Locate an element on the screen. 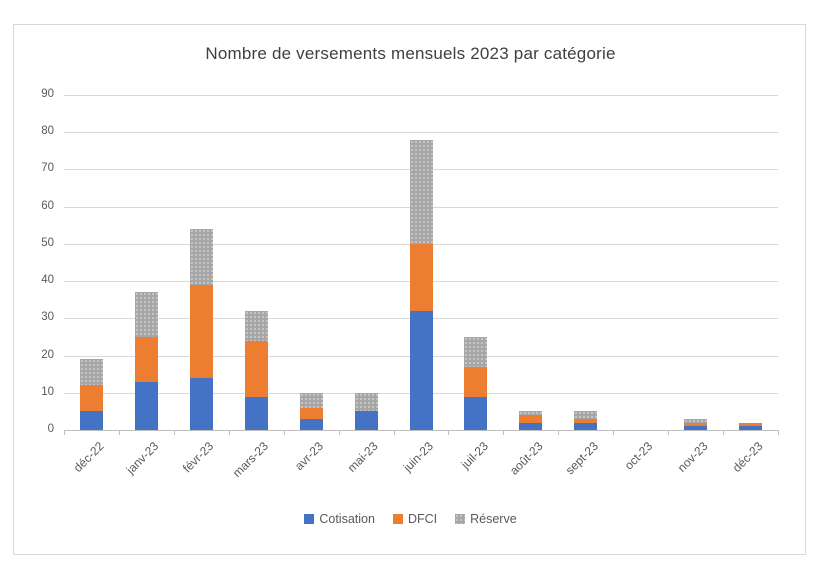 This screenshot has height=569, width=821. legend-item-cotisation: Cotisation is located at coordinates (339, 519).